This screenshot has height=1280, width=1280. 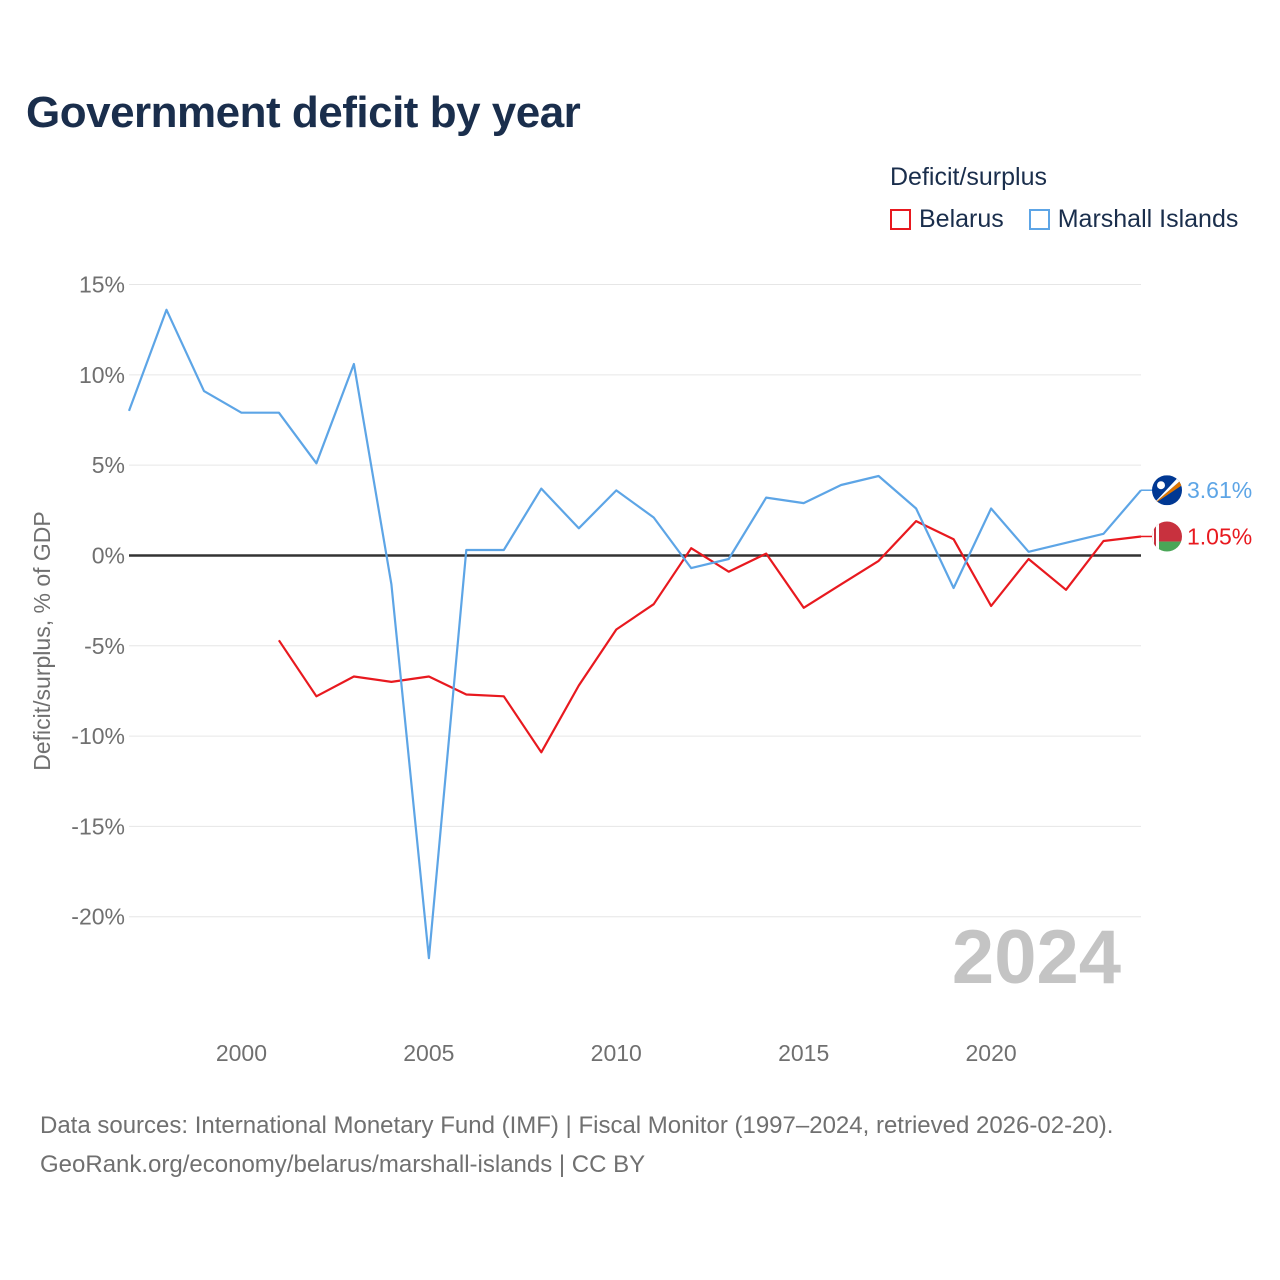 What do you see at coordinates (1167, 531) in the screenshot?
I see `belarus-flag-red` at bounding box center [1167, 531].